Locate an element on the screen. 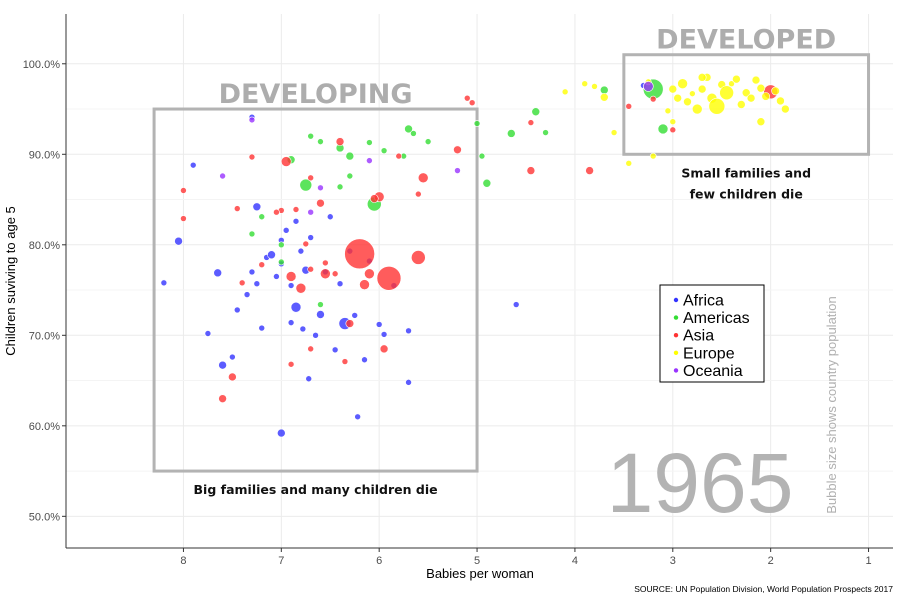  legend-label-americas: Americas is located at coordinates (716, 318).